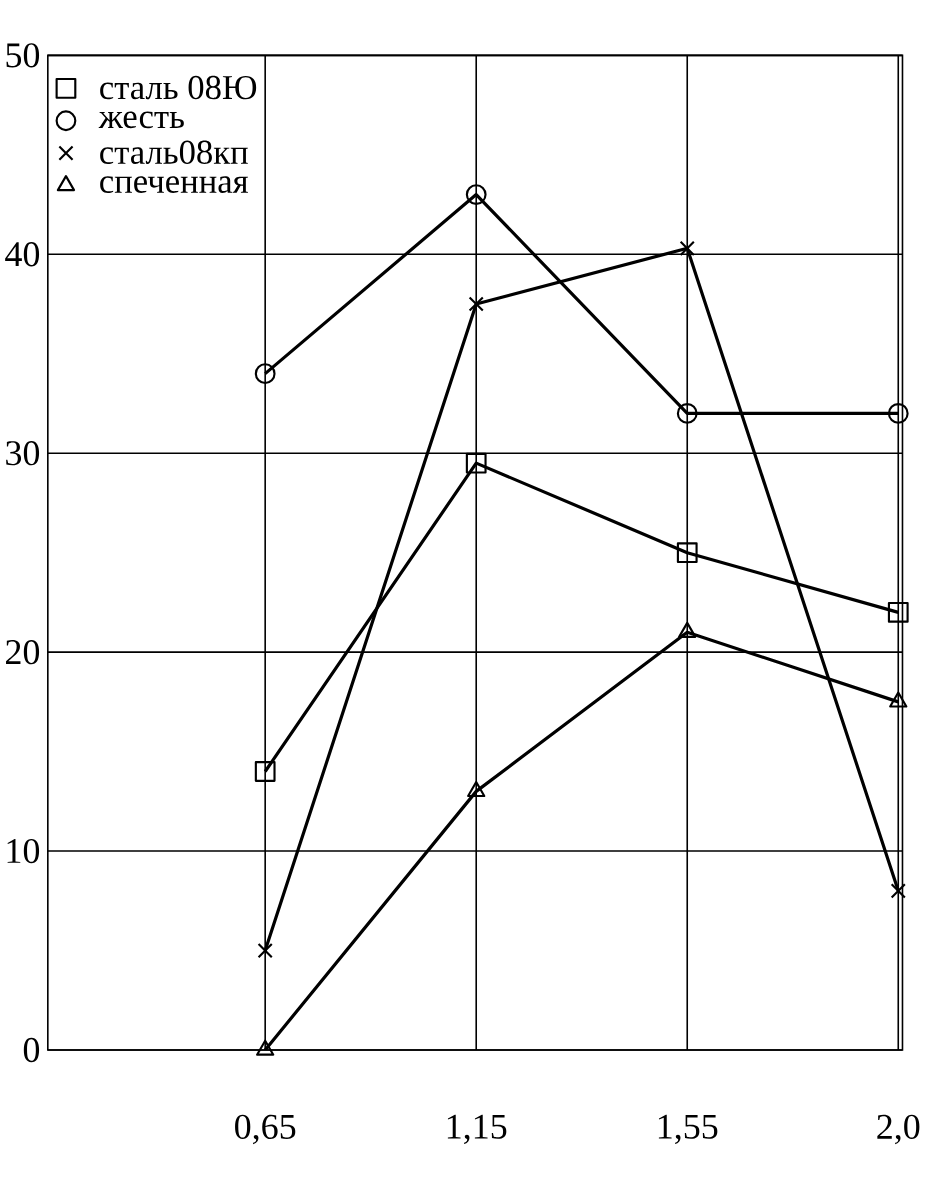 This screenshot has height=1179, width=925. Describe the element at coordinates (477, 1129) in the screenshot. I see `x-tick-label: 1,15` at that location.